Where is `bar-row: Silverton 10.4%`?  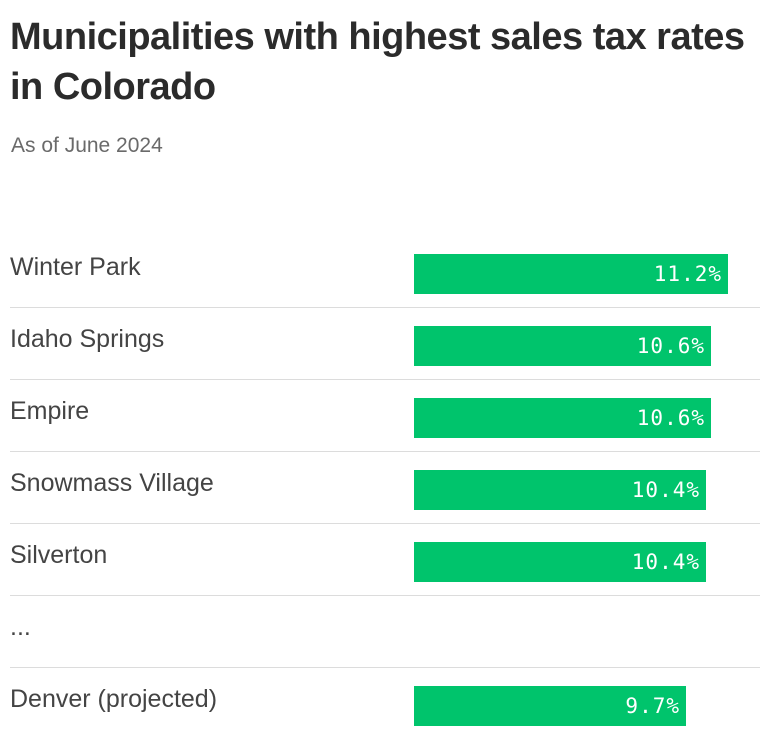
bar-row: Silverton 10.4% is located at coordinates (385, 560).